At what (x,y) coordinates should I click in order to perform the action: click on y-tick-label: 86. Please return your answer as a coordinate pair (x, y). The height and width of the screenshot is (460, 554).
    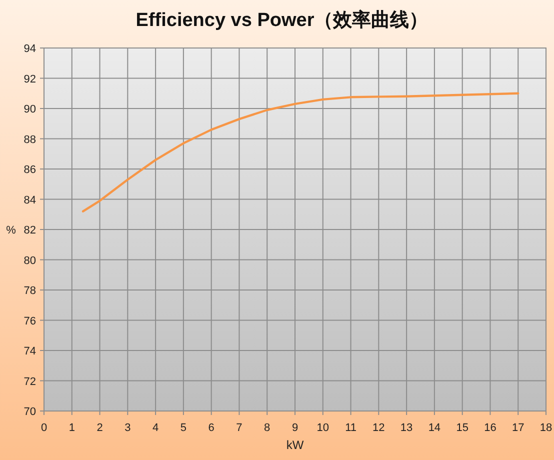
    Looking at the image, I should click on (30, 170).